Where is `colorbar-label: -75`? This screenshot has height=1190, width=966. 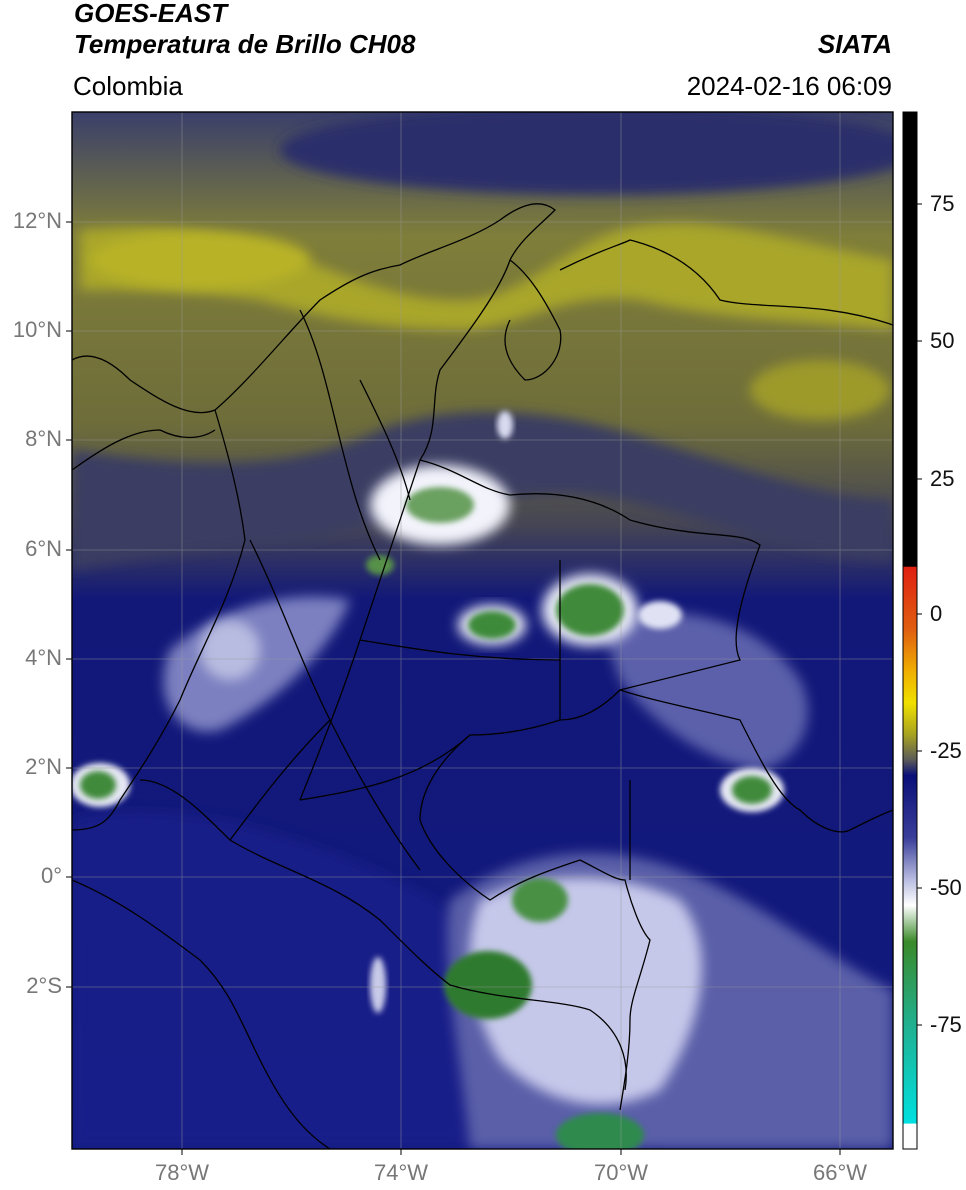 colorbar-label: -75 is located at coordinates (946, 1024).